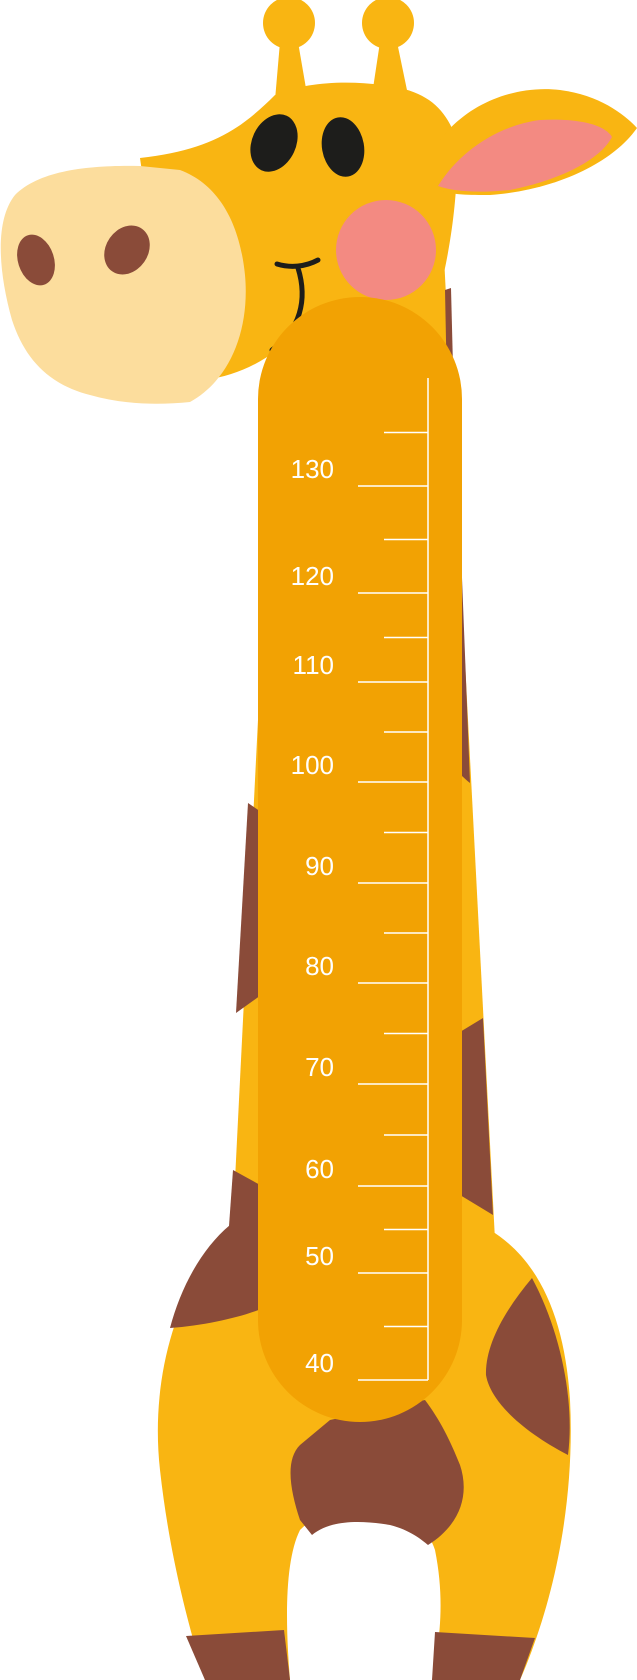 This screenshot has width=637, height=1680. I want to click on nostril-left-icon, so click(36, 260).